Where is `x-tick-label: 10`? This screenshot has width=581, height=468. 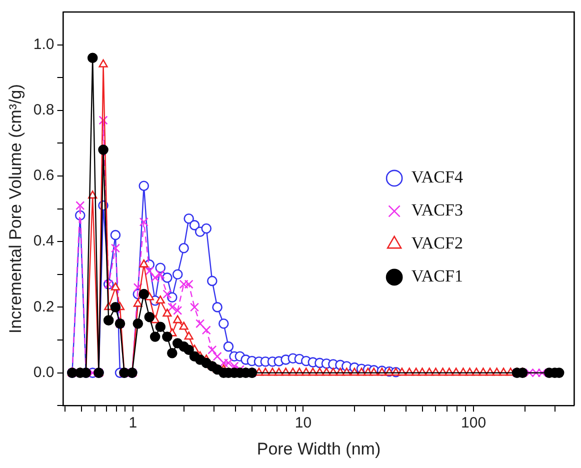
x-tick-label: 10 is located at coordinates (303, 423).